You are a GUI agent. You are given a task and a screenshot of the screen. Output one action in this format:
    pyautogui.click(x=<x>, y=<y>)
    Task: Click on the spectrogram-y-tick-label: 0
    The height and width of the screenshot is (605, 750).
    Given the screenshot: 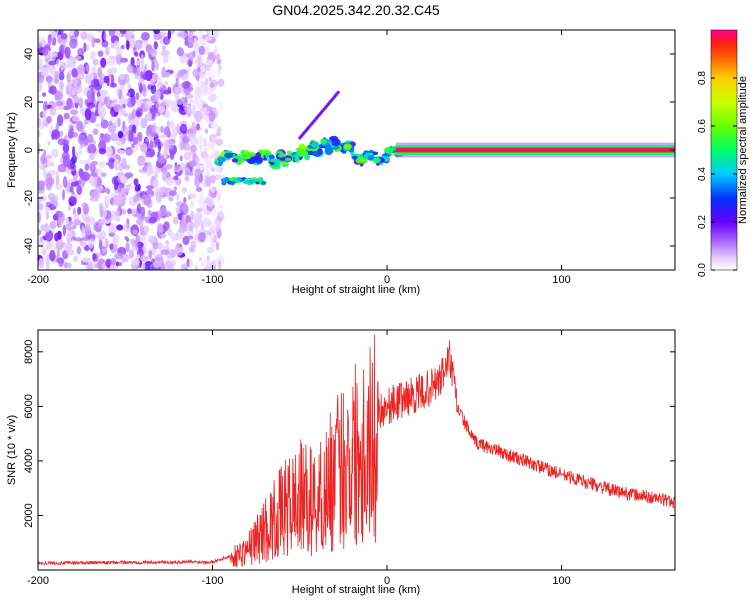 What is the action you would take?
    pyautogui.click(x=29, y=150)
    